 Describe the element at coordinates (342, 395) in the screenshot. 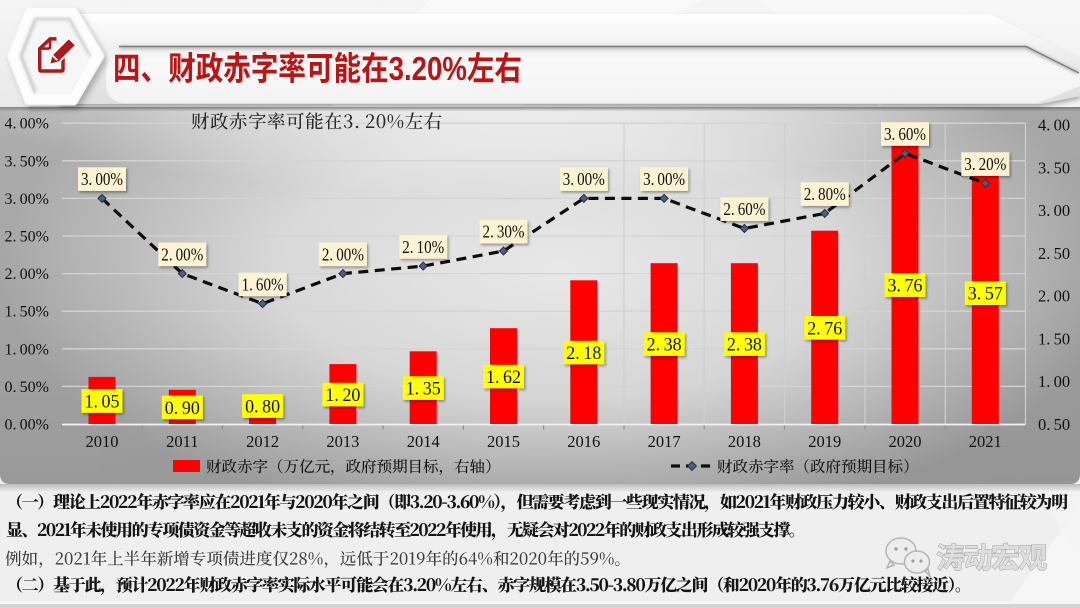

I see `svg-text: 1. 20` at that location.